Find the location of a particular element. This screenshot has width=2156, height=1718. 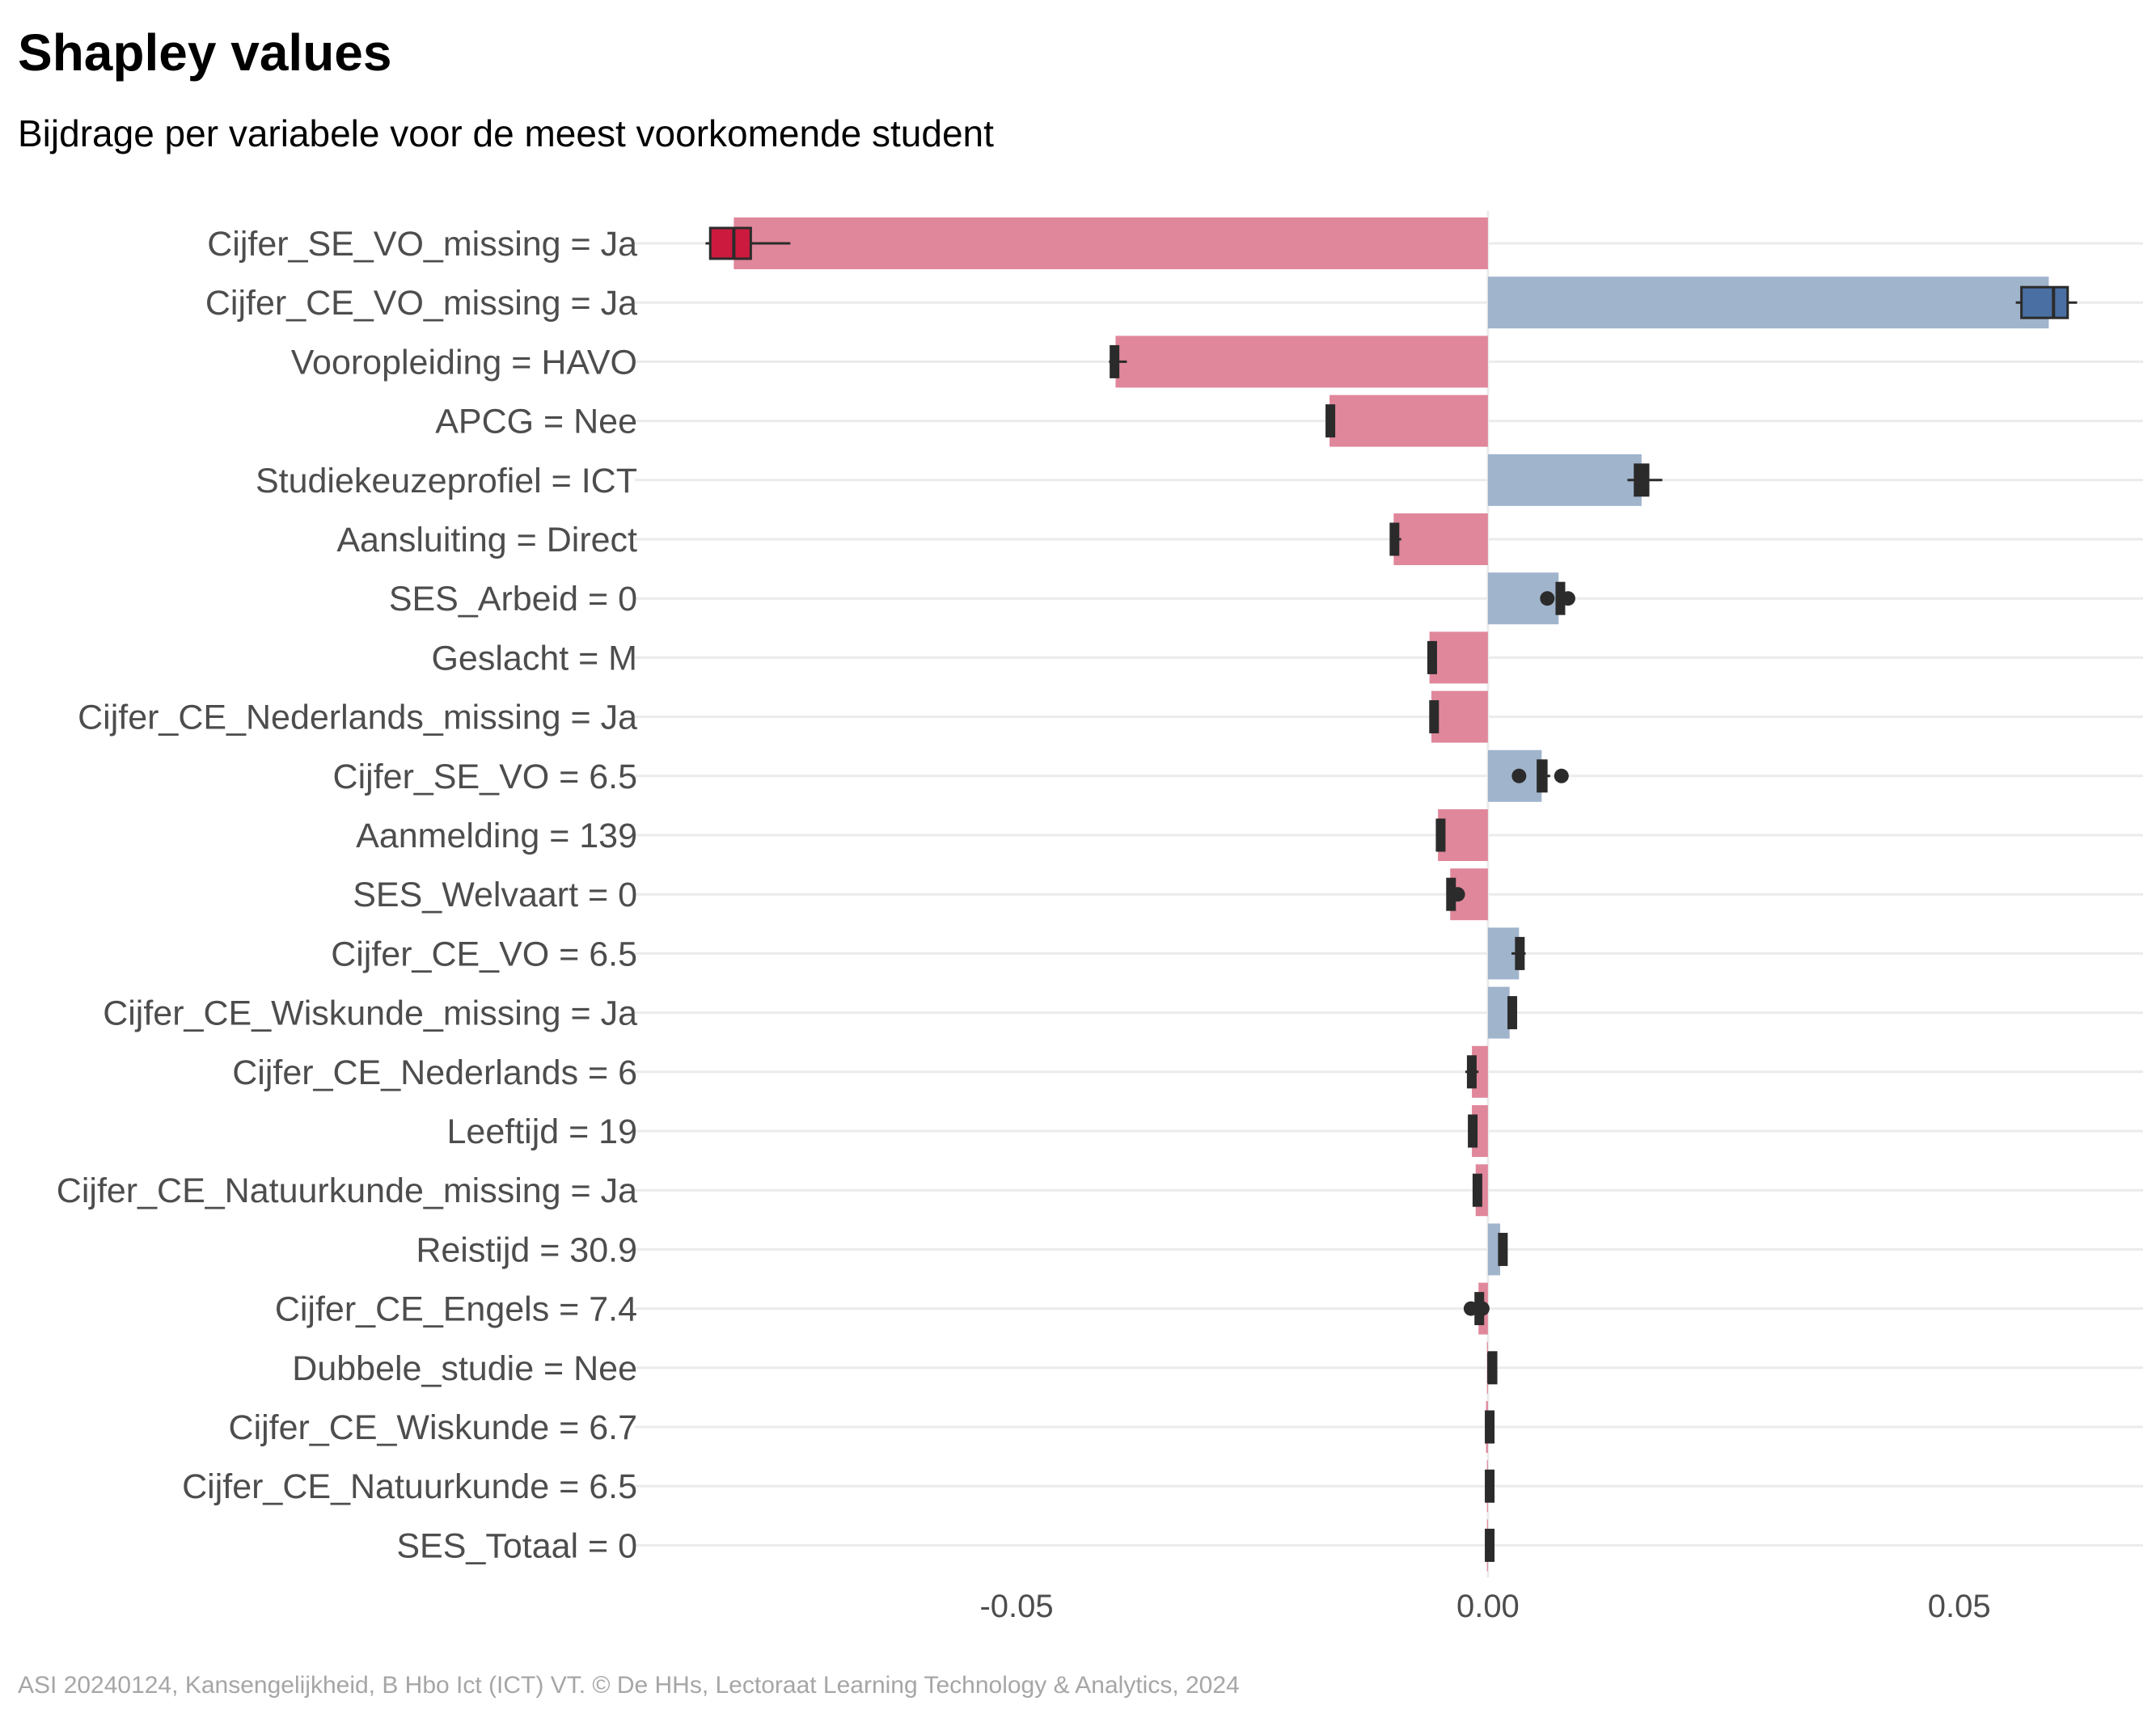

y-tick-label: Cijfer_CE_Natuurkunde_missing = Ja is located at coordinates (347, 1190).